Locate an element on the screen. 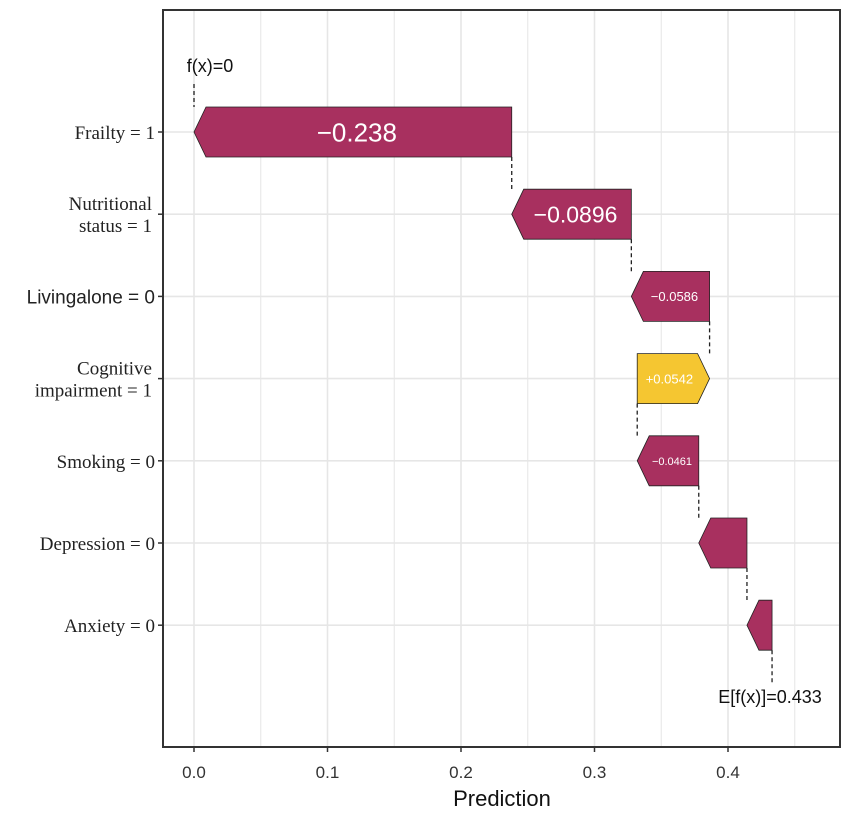 The image size is (851, 815). bar-value-label: −0.0461 is located at coordinates (672, 462).